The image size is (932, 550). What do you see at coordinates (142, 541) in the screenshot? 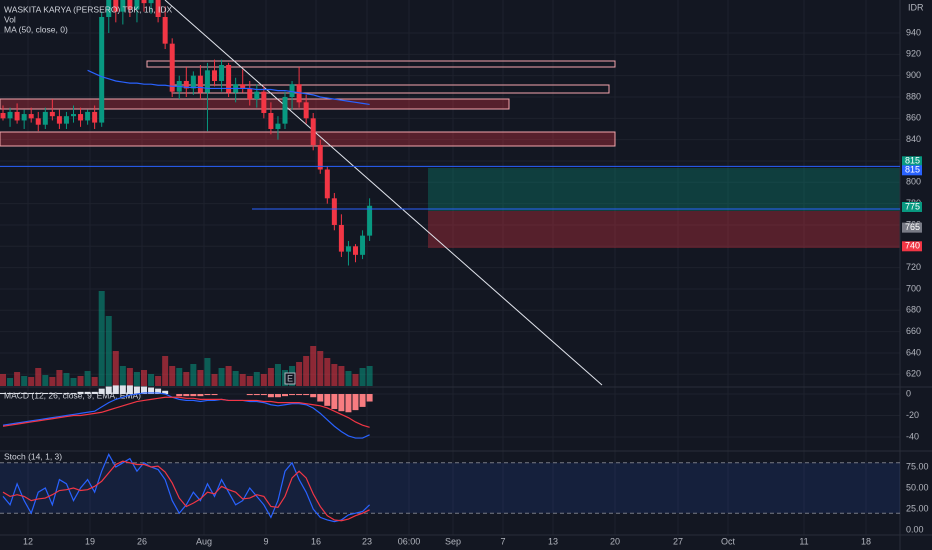
I see `x-tick-label: 26` at bounding box center [142, 541].